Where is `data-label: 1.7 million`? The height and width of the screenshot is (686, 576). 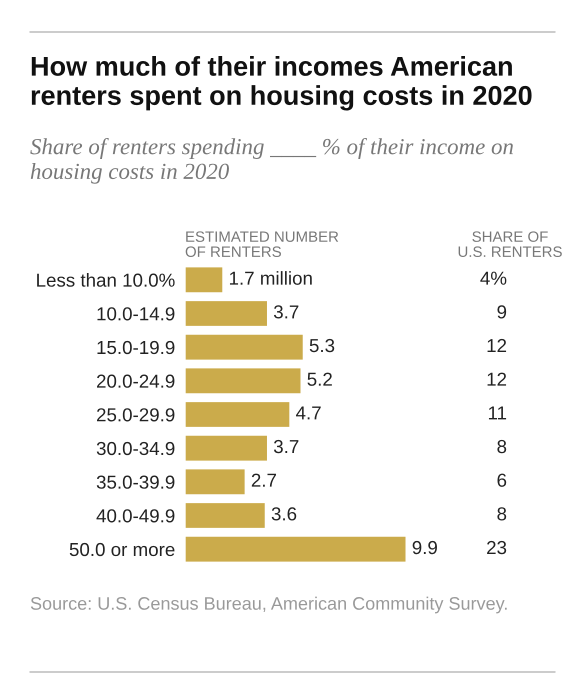
data-label: 1.7 million is located at coordinates (271, 278).